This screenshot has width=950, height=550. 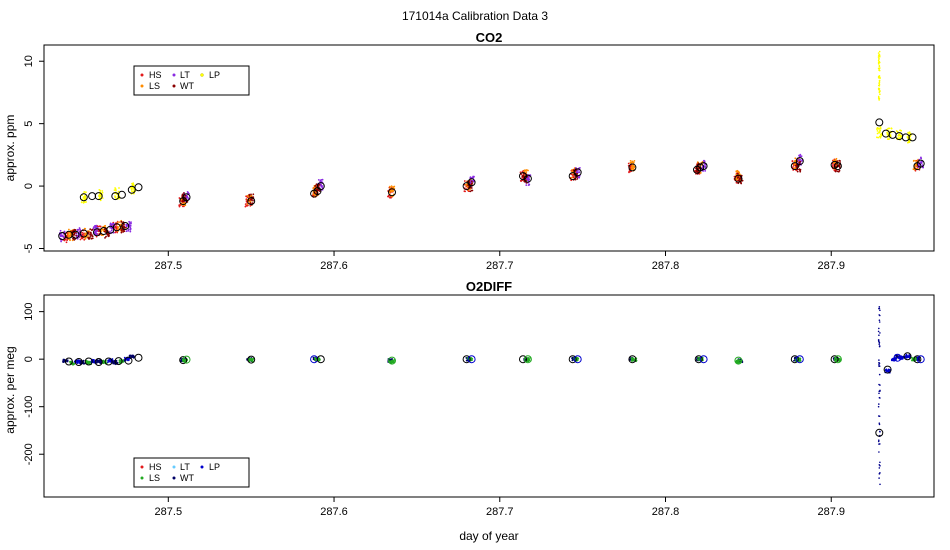 What do you see at coordinates (29, 249) in the screenshot?
I see `co2-y-tick-label: -5` at bounding box center [29, 249].